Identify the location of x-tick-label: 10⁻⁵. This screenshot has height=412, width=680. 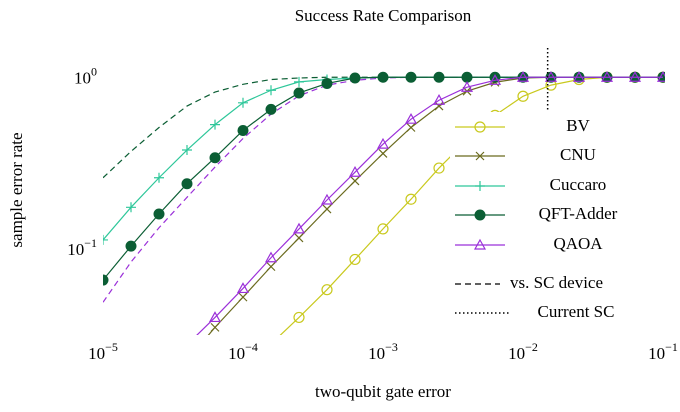
(103, 351).